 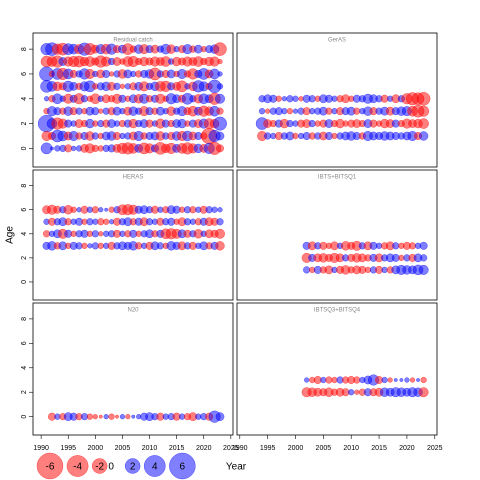 I want to click on panel-title: N20, so click(x=133, y=311).